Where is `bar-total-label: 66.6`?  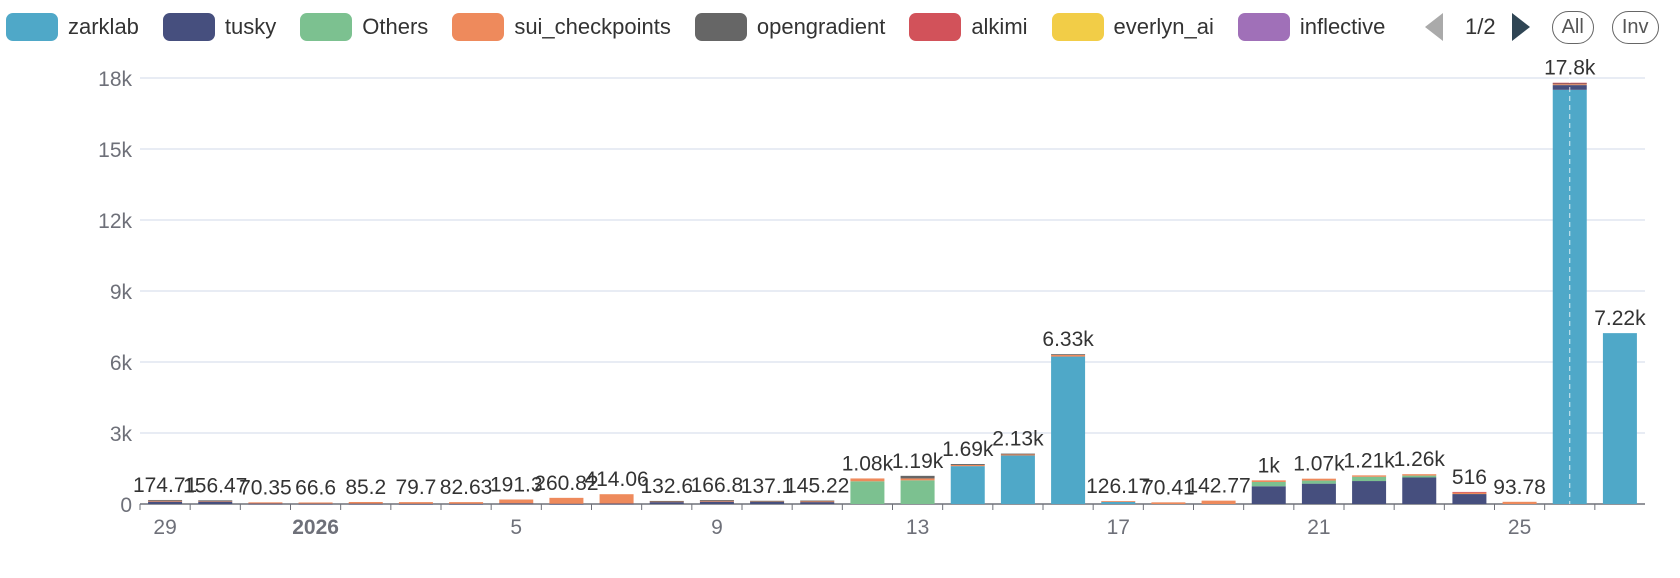 bar-total-label: 66.6 is located at coordinates (315, 487).